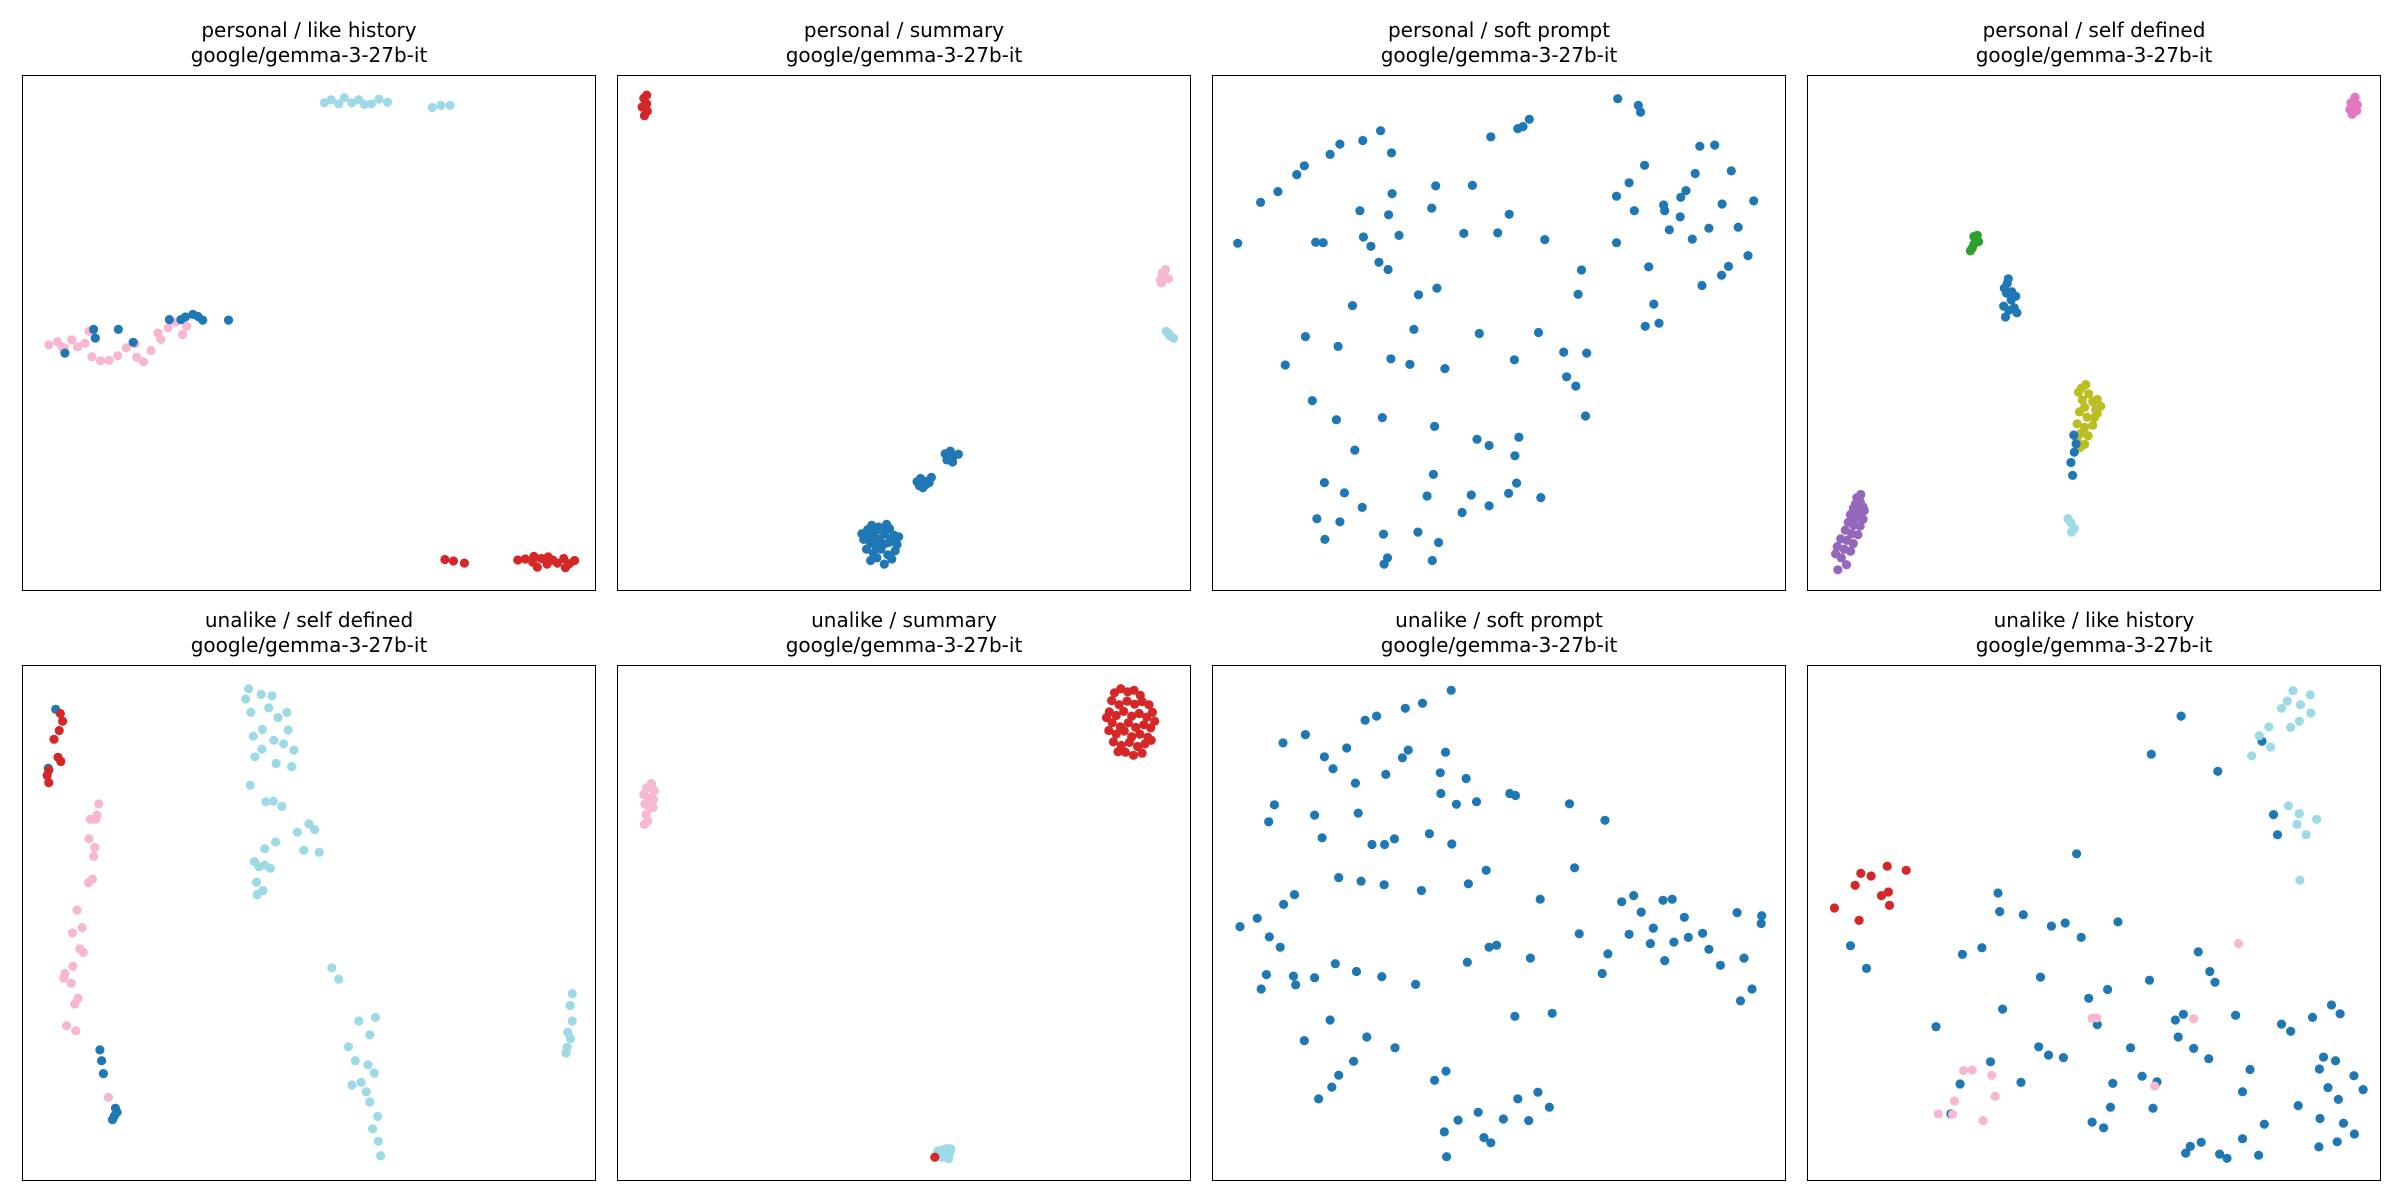  What do you see at coordinates (904, 645) in the screenshot?
I see `panel-subtitle: google/gemma-3-27b-it` at bounding box center [904, 645].